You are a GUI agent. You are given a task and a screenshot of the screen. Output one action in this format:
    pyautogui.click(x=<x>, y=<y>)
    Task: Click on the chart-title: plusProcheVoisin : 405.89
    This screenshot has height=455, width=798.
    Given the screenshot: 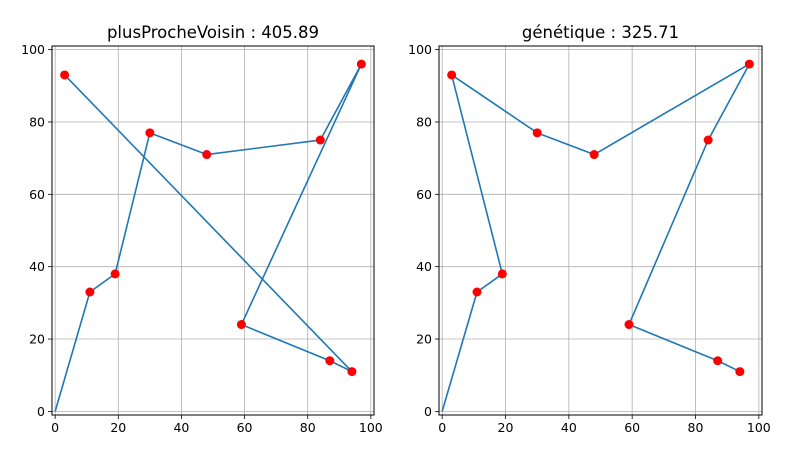 What is the action you would take?
    pyautogui.click(x=213, y=32)
    